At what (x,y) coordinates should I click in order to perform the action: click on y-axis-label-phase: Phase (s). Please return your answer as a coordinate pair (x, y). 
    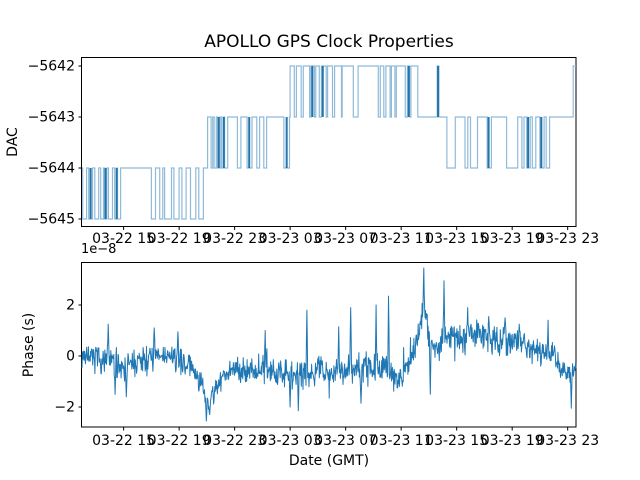
    Looking at the image, I should click on (29, 345).